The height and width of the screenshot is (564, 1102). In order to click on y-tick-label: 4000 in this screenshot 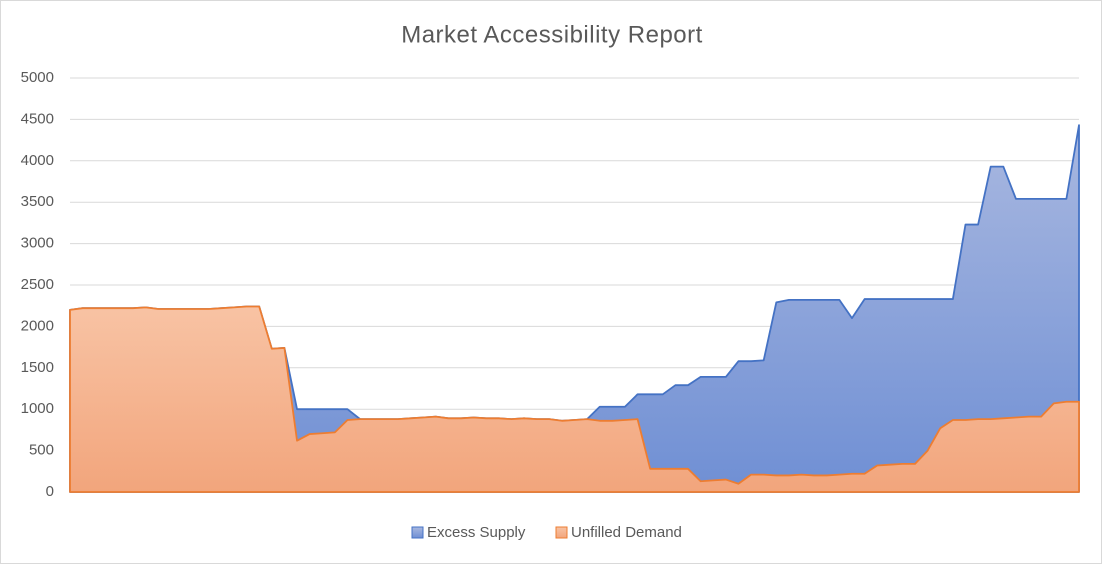, I will do `click(37, 160)`.